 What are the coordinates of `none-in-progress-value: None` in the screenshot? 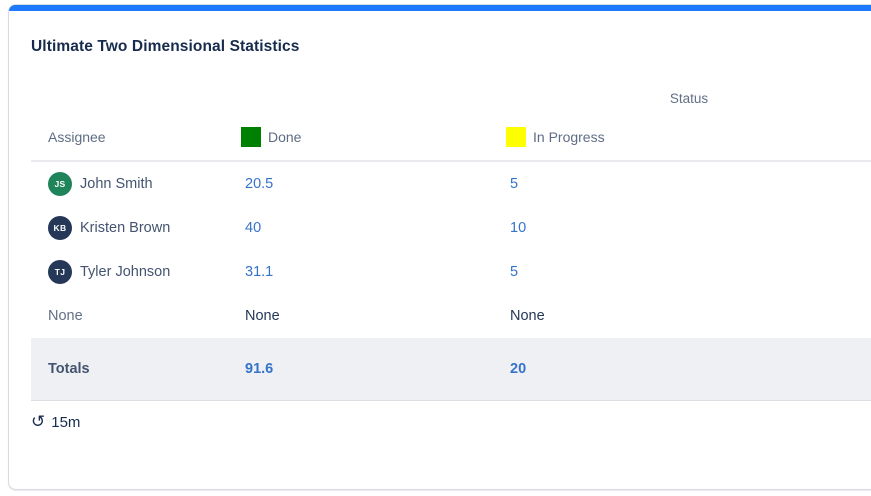 It's located at (527, 316).